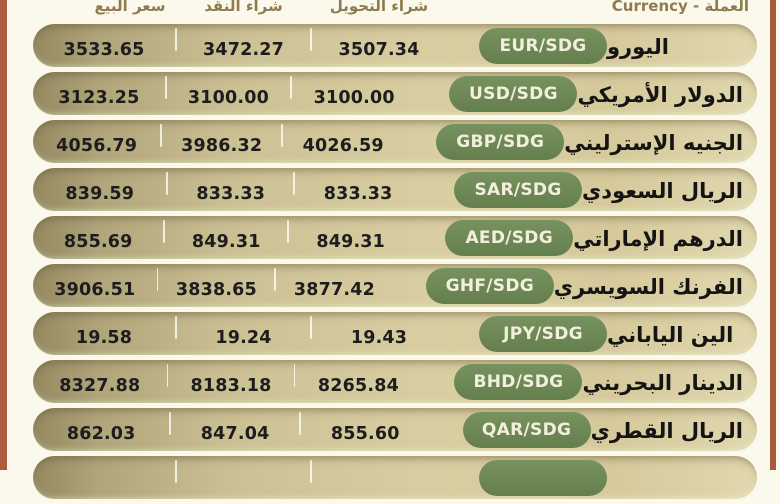  Describe the element at coordinates (99, 98) in the screenshot. I see `sell-price-value: 3123.25` at that location.